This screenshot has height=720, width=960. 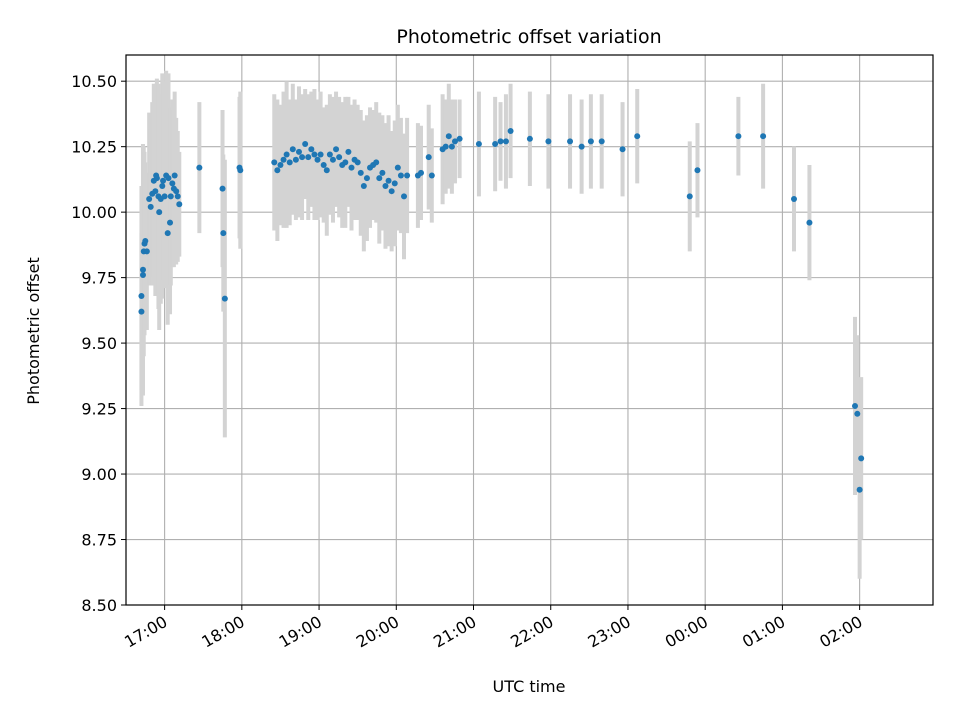 I want to click on y-tick-label: 9.00, so click(x=99, y=474).